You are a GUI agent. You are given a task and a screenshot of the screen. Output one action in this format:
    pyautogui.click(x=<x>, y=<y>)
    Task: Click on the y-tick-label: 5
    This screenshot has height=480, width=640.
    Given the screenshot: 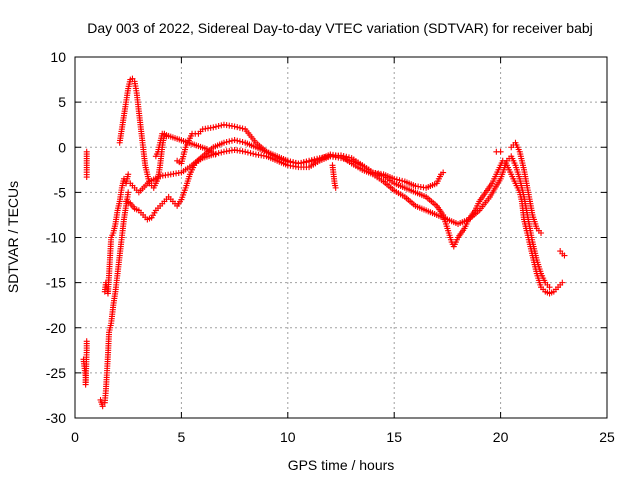 What is the action you would take?
    pyautogui.click(x=62, y=102)
    